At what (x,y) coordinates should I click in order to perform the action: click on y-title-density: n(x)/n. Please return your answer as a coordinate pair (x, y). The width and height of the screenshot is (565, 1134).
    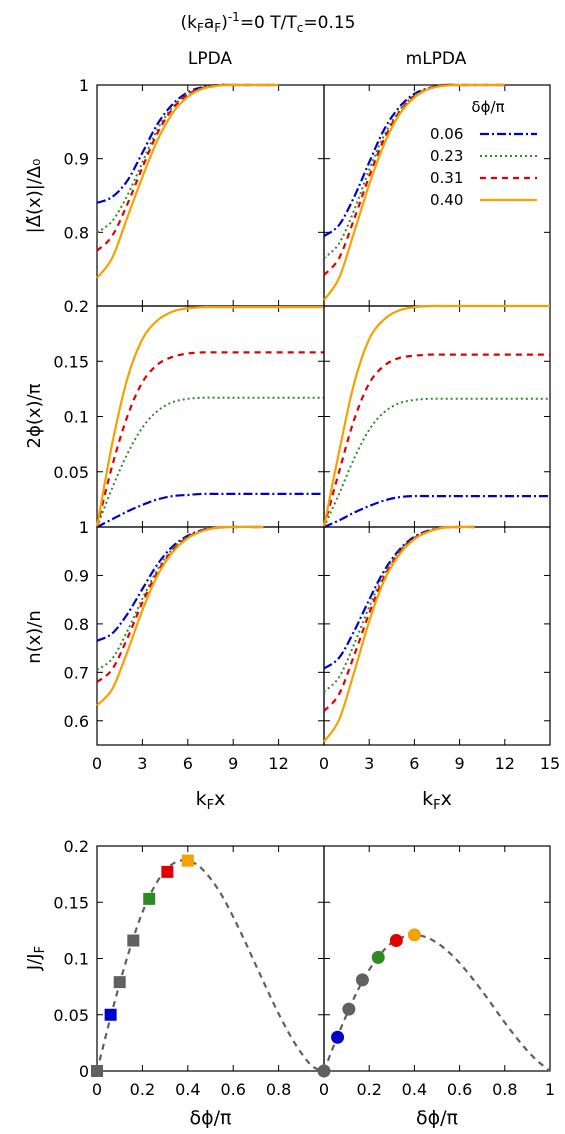
    Looking at the image, I should click on (34, 637).